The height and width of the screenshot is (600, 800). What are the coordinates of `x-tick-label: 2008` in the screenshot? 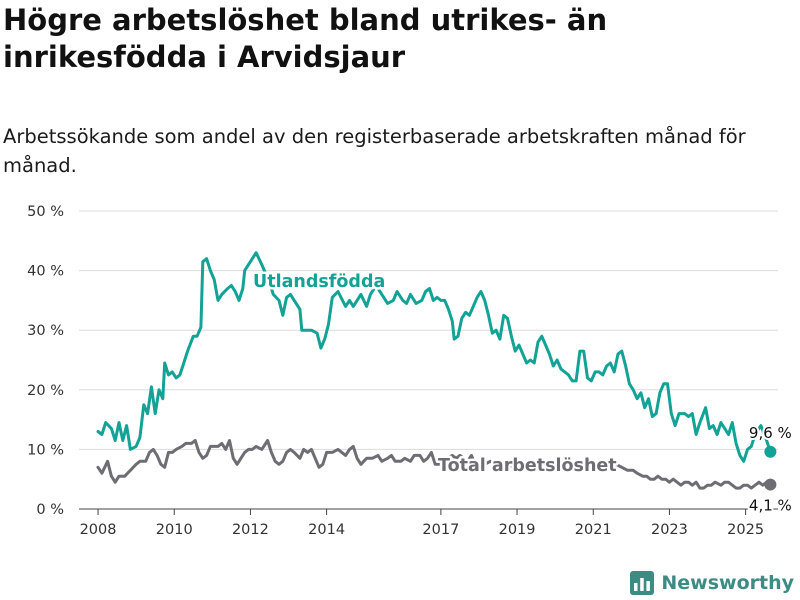 It's located at (98, 530).